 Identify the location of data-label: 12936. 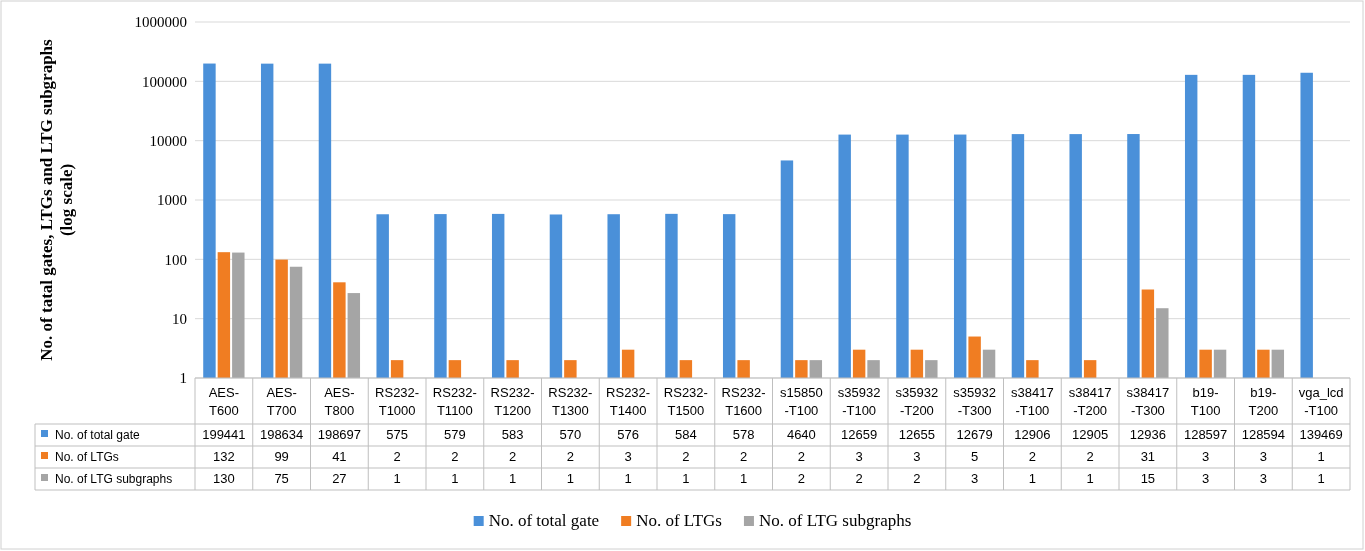
(1147, 434).